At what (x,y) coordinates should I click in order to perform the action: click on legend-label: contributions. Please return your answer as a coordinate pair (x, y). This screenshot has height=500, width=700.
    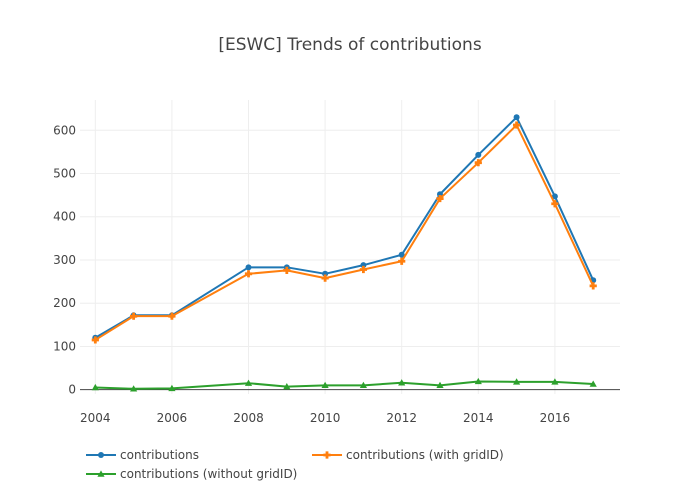
    Looking at the image, I should click on (159, 455).